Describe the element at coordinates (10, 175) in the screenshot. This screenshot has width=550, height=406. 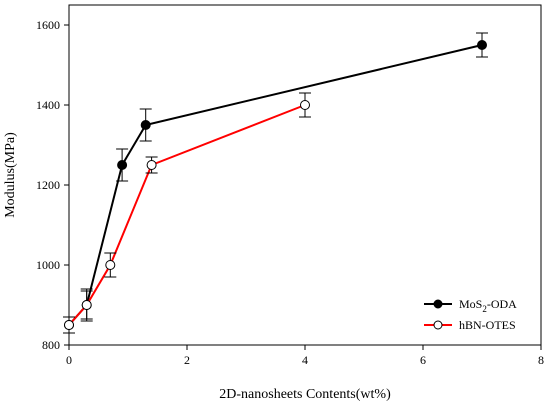
I see `y-axis-title: Modulus(MPa)` at that location.